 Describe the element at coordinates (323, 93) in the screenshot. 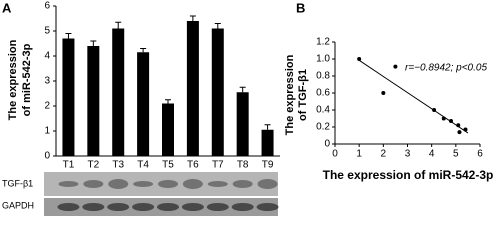

I see `y-tick-label: 0.6` at that location.